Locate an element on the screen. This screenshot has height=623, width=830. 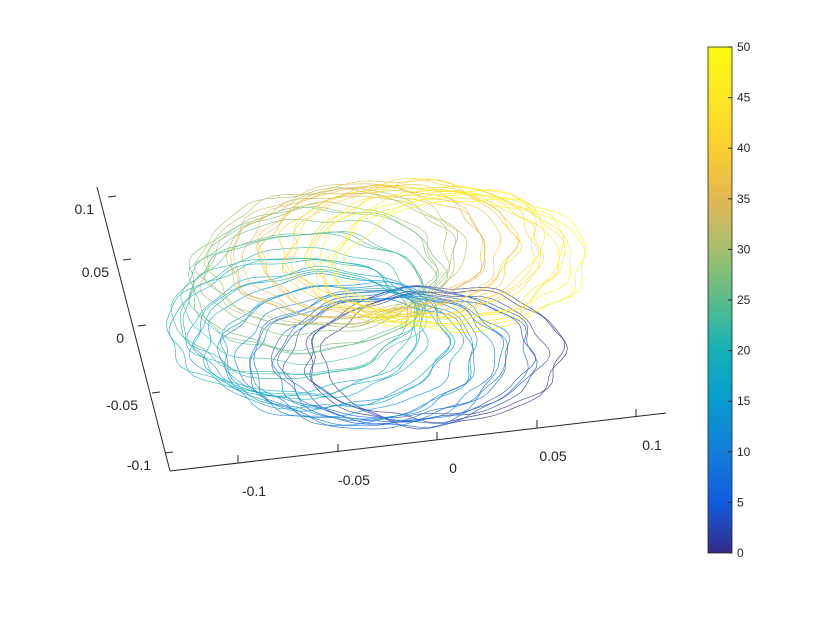
colorbar-ticks: 0 5 10 15 20 25 30 35 40 45 50 is located at coordinates (739, 300).